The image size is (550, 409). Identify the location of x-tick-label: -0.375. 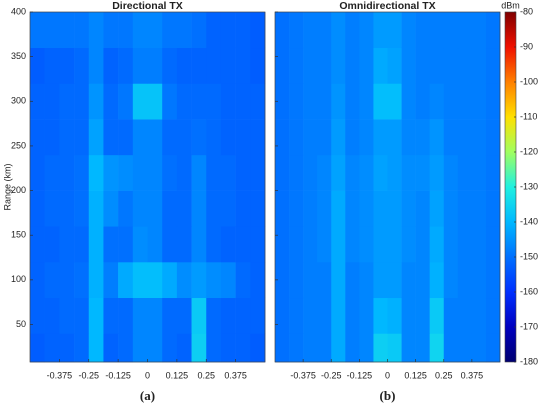
(60, 375).